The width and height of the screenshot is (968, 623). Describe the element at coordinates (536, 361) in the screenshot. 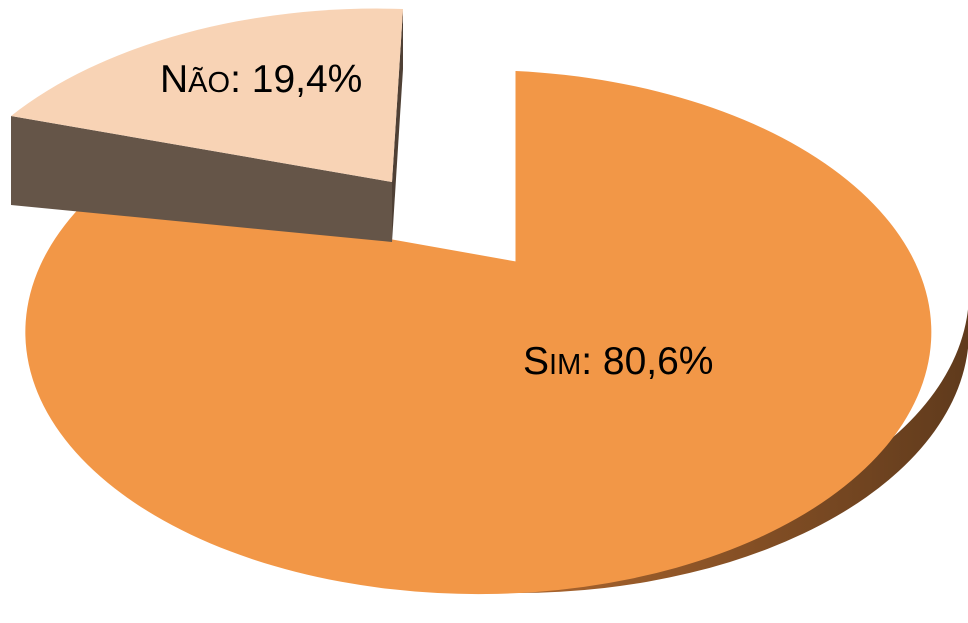

I see `slice-sim-label-cap: S` at that location.